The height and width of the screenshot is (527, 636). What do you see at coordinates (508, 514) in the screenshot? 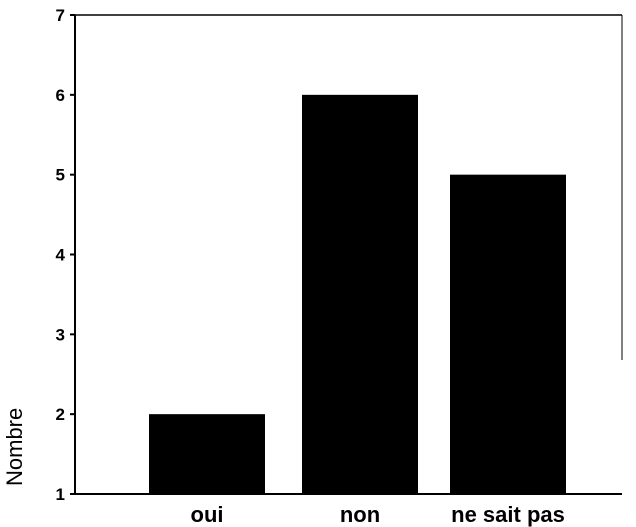
I see `x-category-label-ne-sait-pas: ne sait pas` at bounding box center [508, 514].